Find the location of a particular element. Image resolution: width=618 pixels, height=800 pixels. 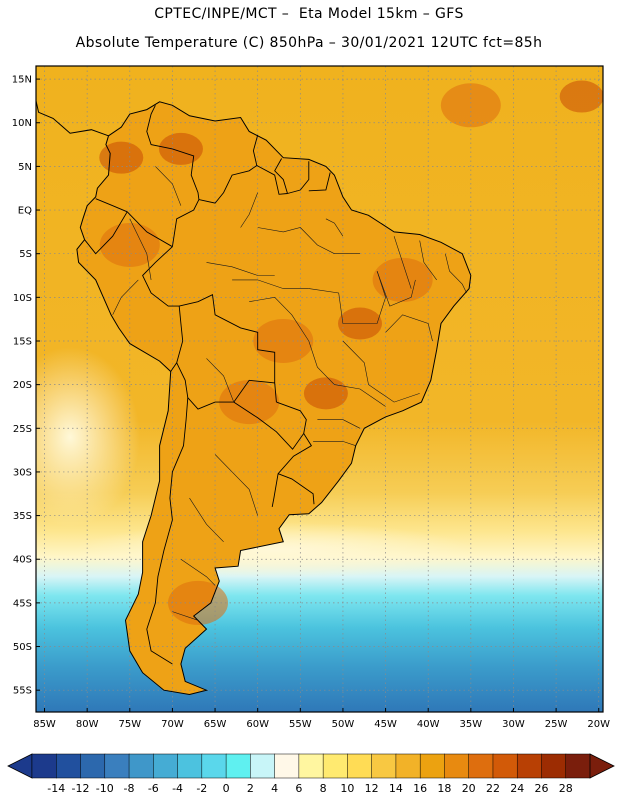

longitude-label: 65W is located at coordinates (215, 724).